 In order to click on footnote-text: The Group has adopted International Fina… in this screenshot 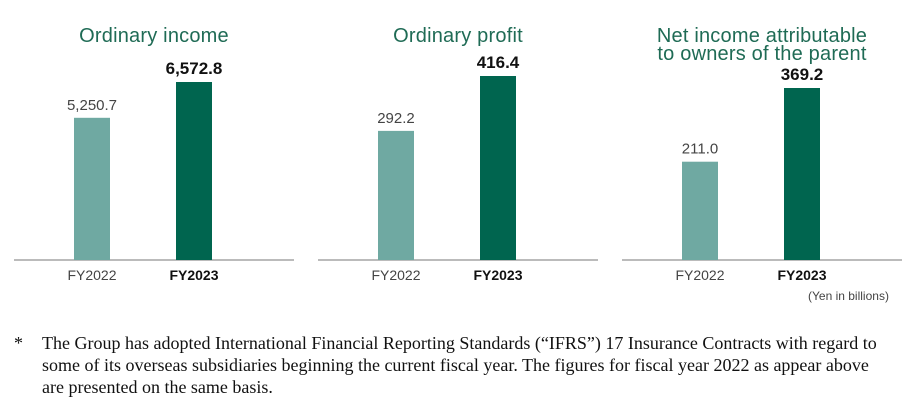, I will do `click(459, 365)`.